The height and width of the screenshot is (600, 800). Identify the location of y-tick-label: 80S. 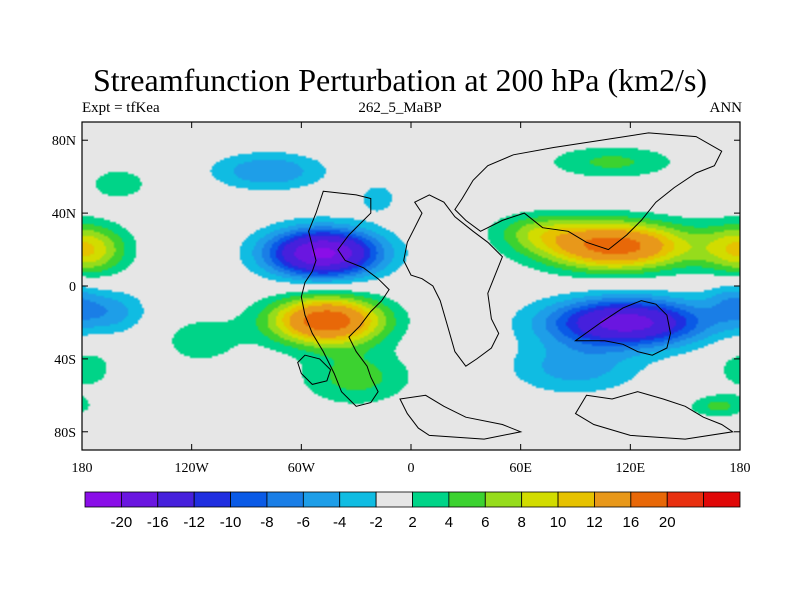
(65, 433).